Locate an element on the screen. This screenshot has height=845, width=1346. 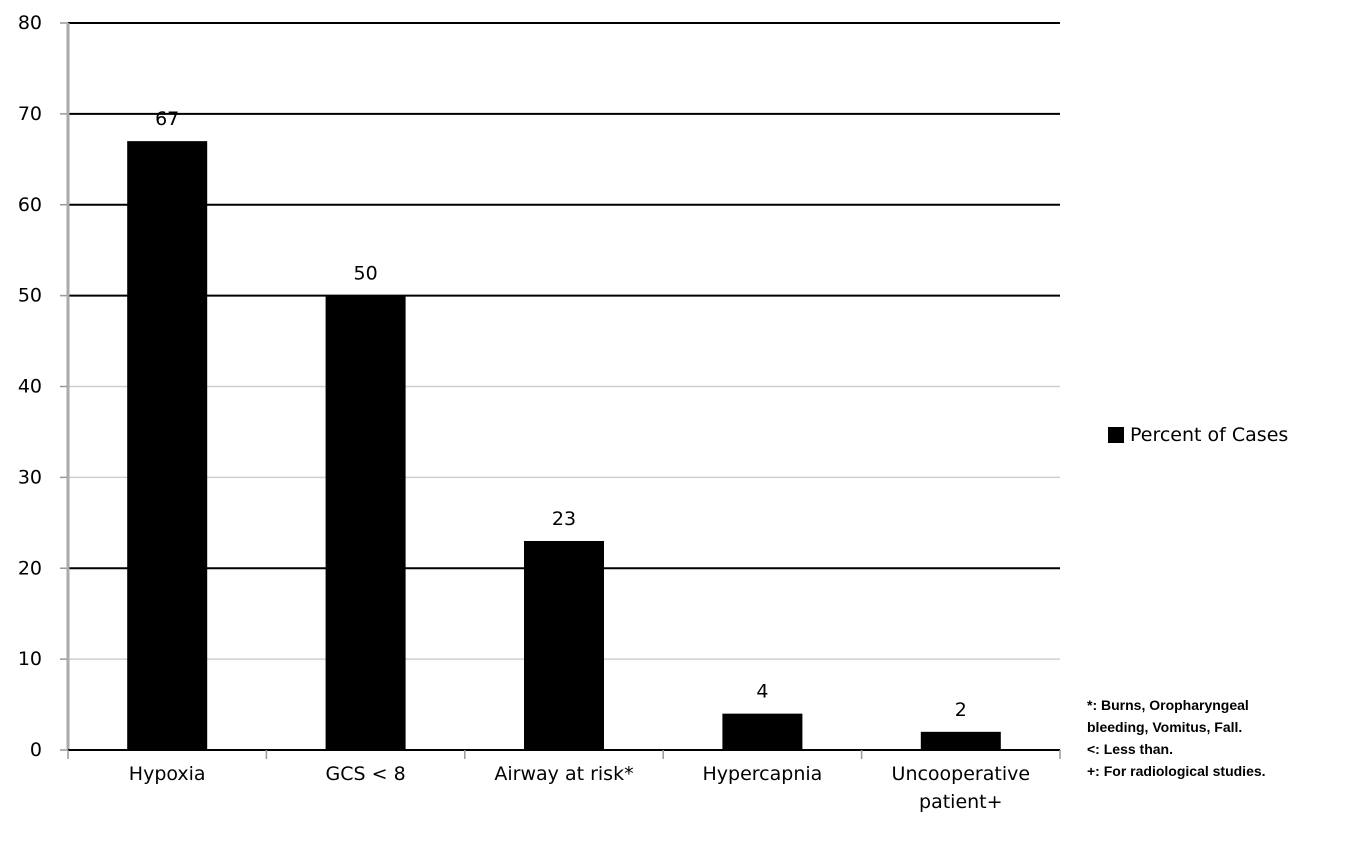
data-label: 23 is located at coordinates (564, 519).